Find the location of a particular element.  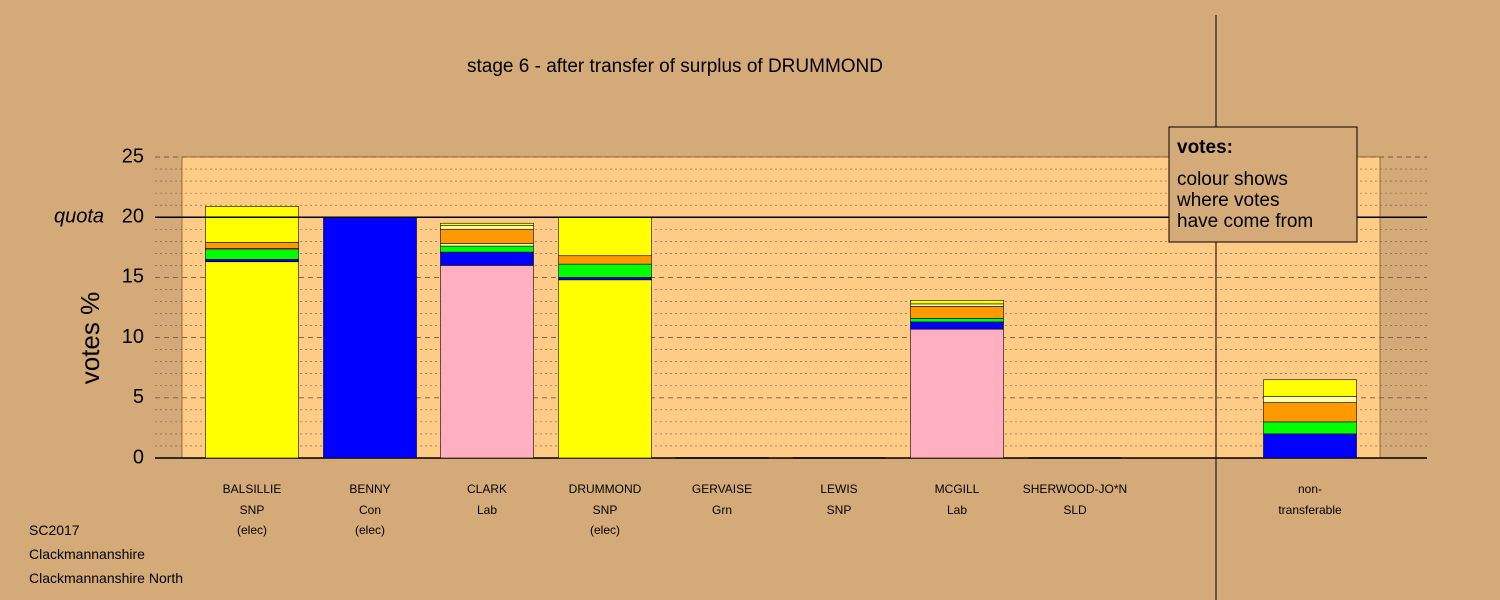

y-axis-ticks: 0 5 10 15 20 25 is located at coordinates (133, 306).